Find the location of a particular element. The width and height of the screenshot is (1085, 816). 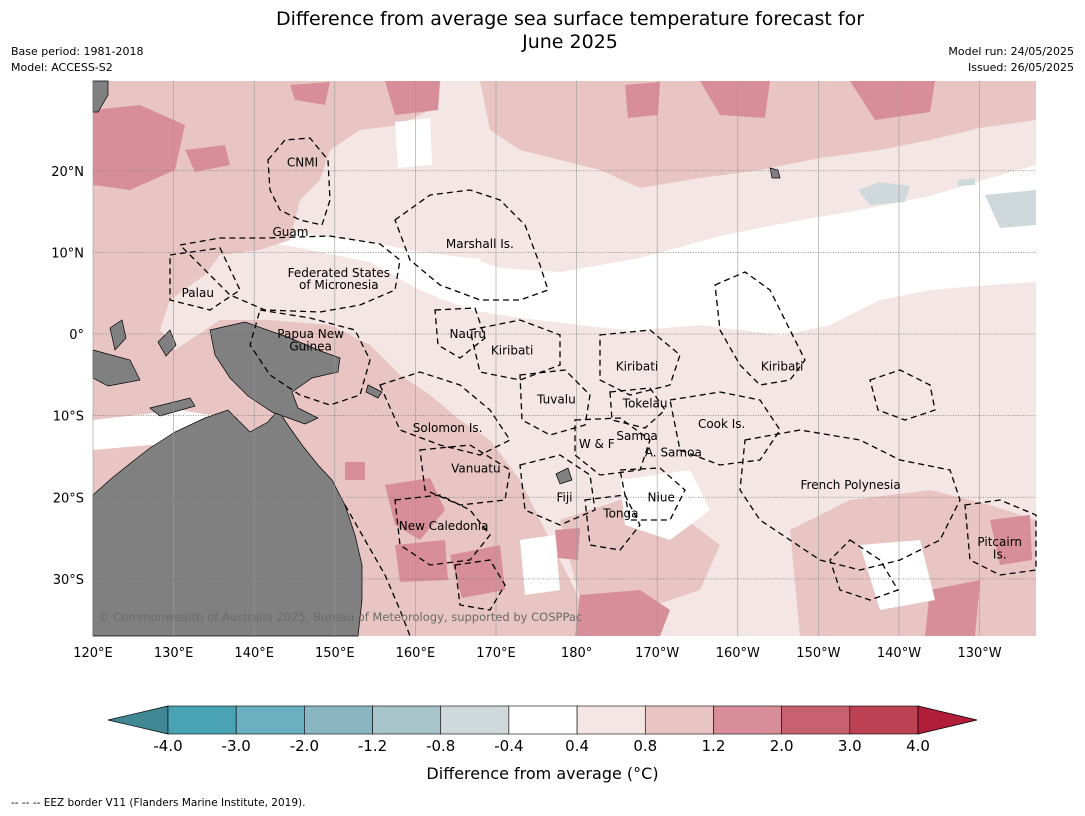

eez-border-fp-east is located at coordinates (902, 395).